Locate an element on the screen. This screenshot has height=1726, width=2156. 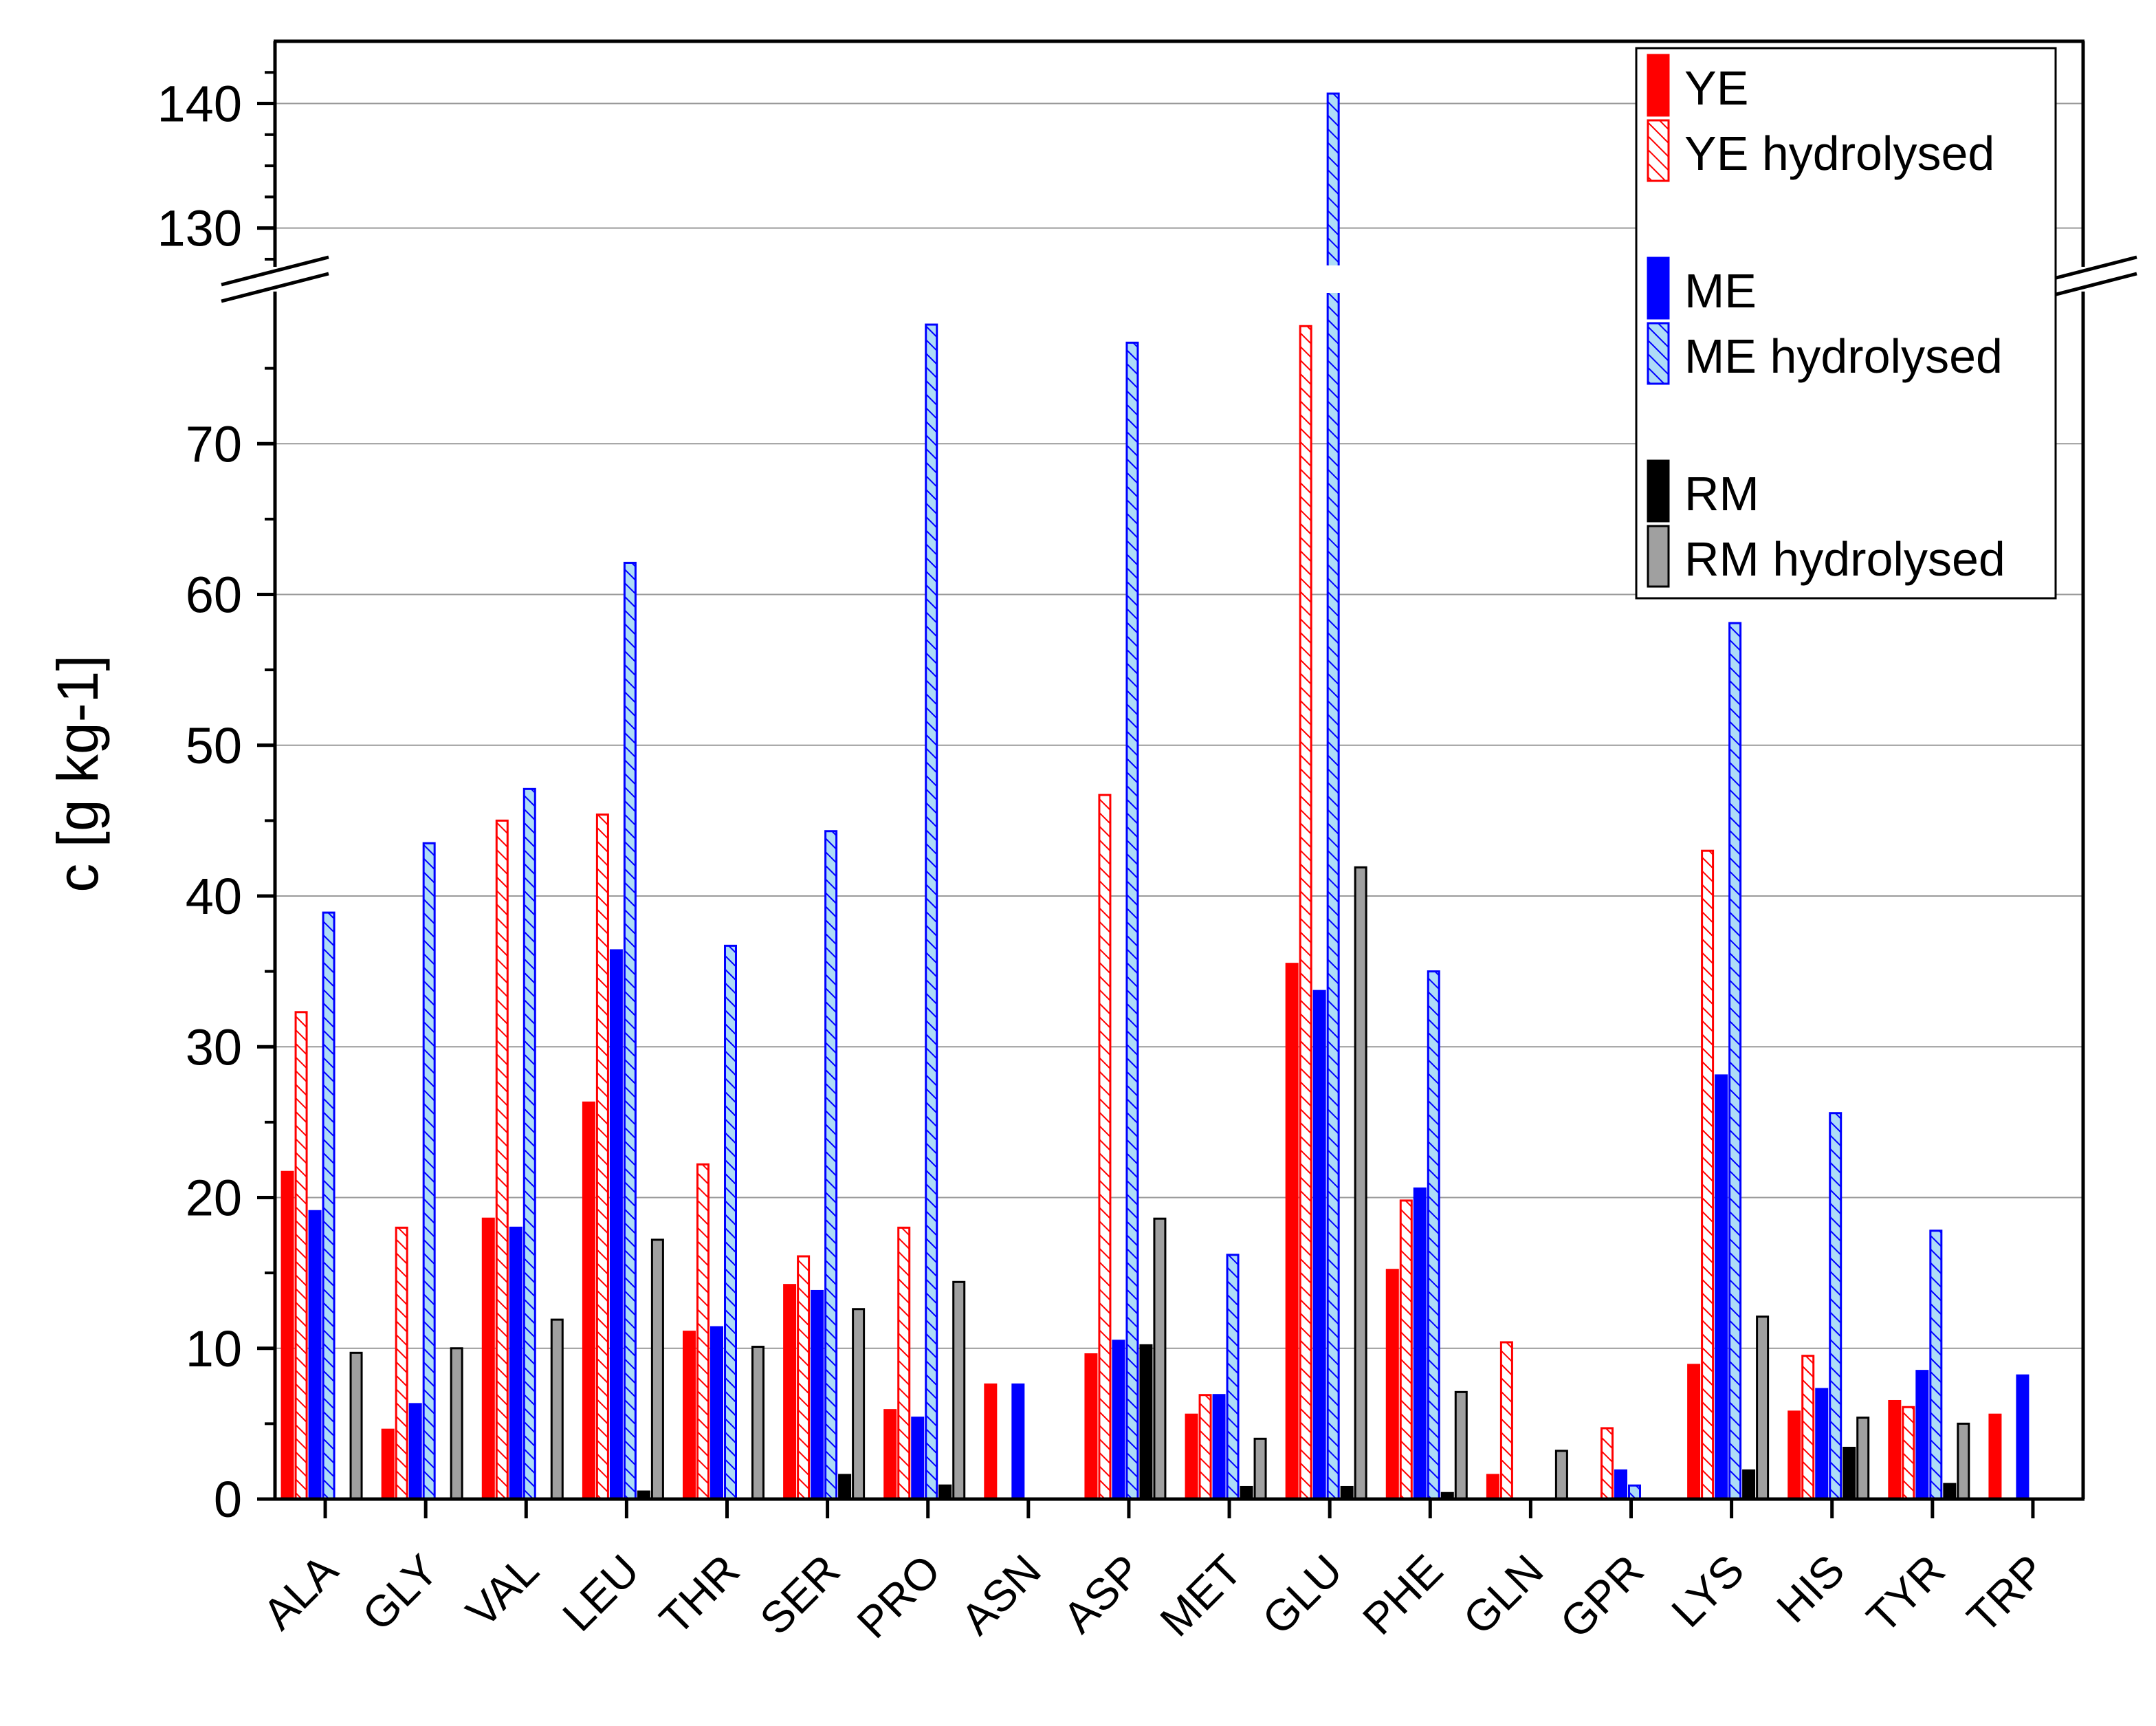
bar-leu-ye-hydrolysed is located at coordinates (602, 1156).